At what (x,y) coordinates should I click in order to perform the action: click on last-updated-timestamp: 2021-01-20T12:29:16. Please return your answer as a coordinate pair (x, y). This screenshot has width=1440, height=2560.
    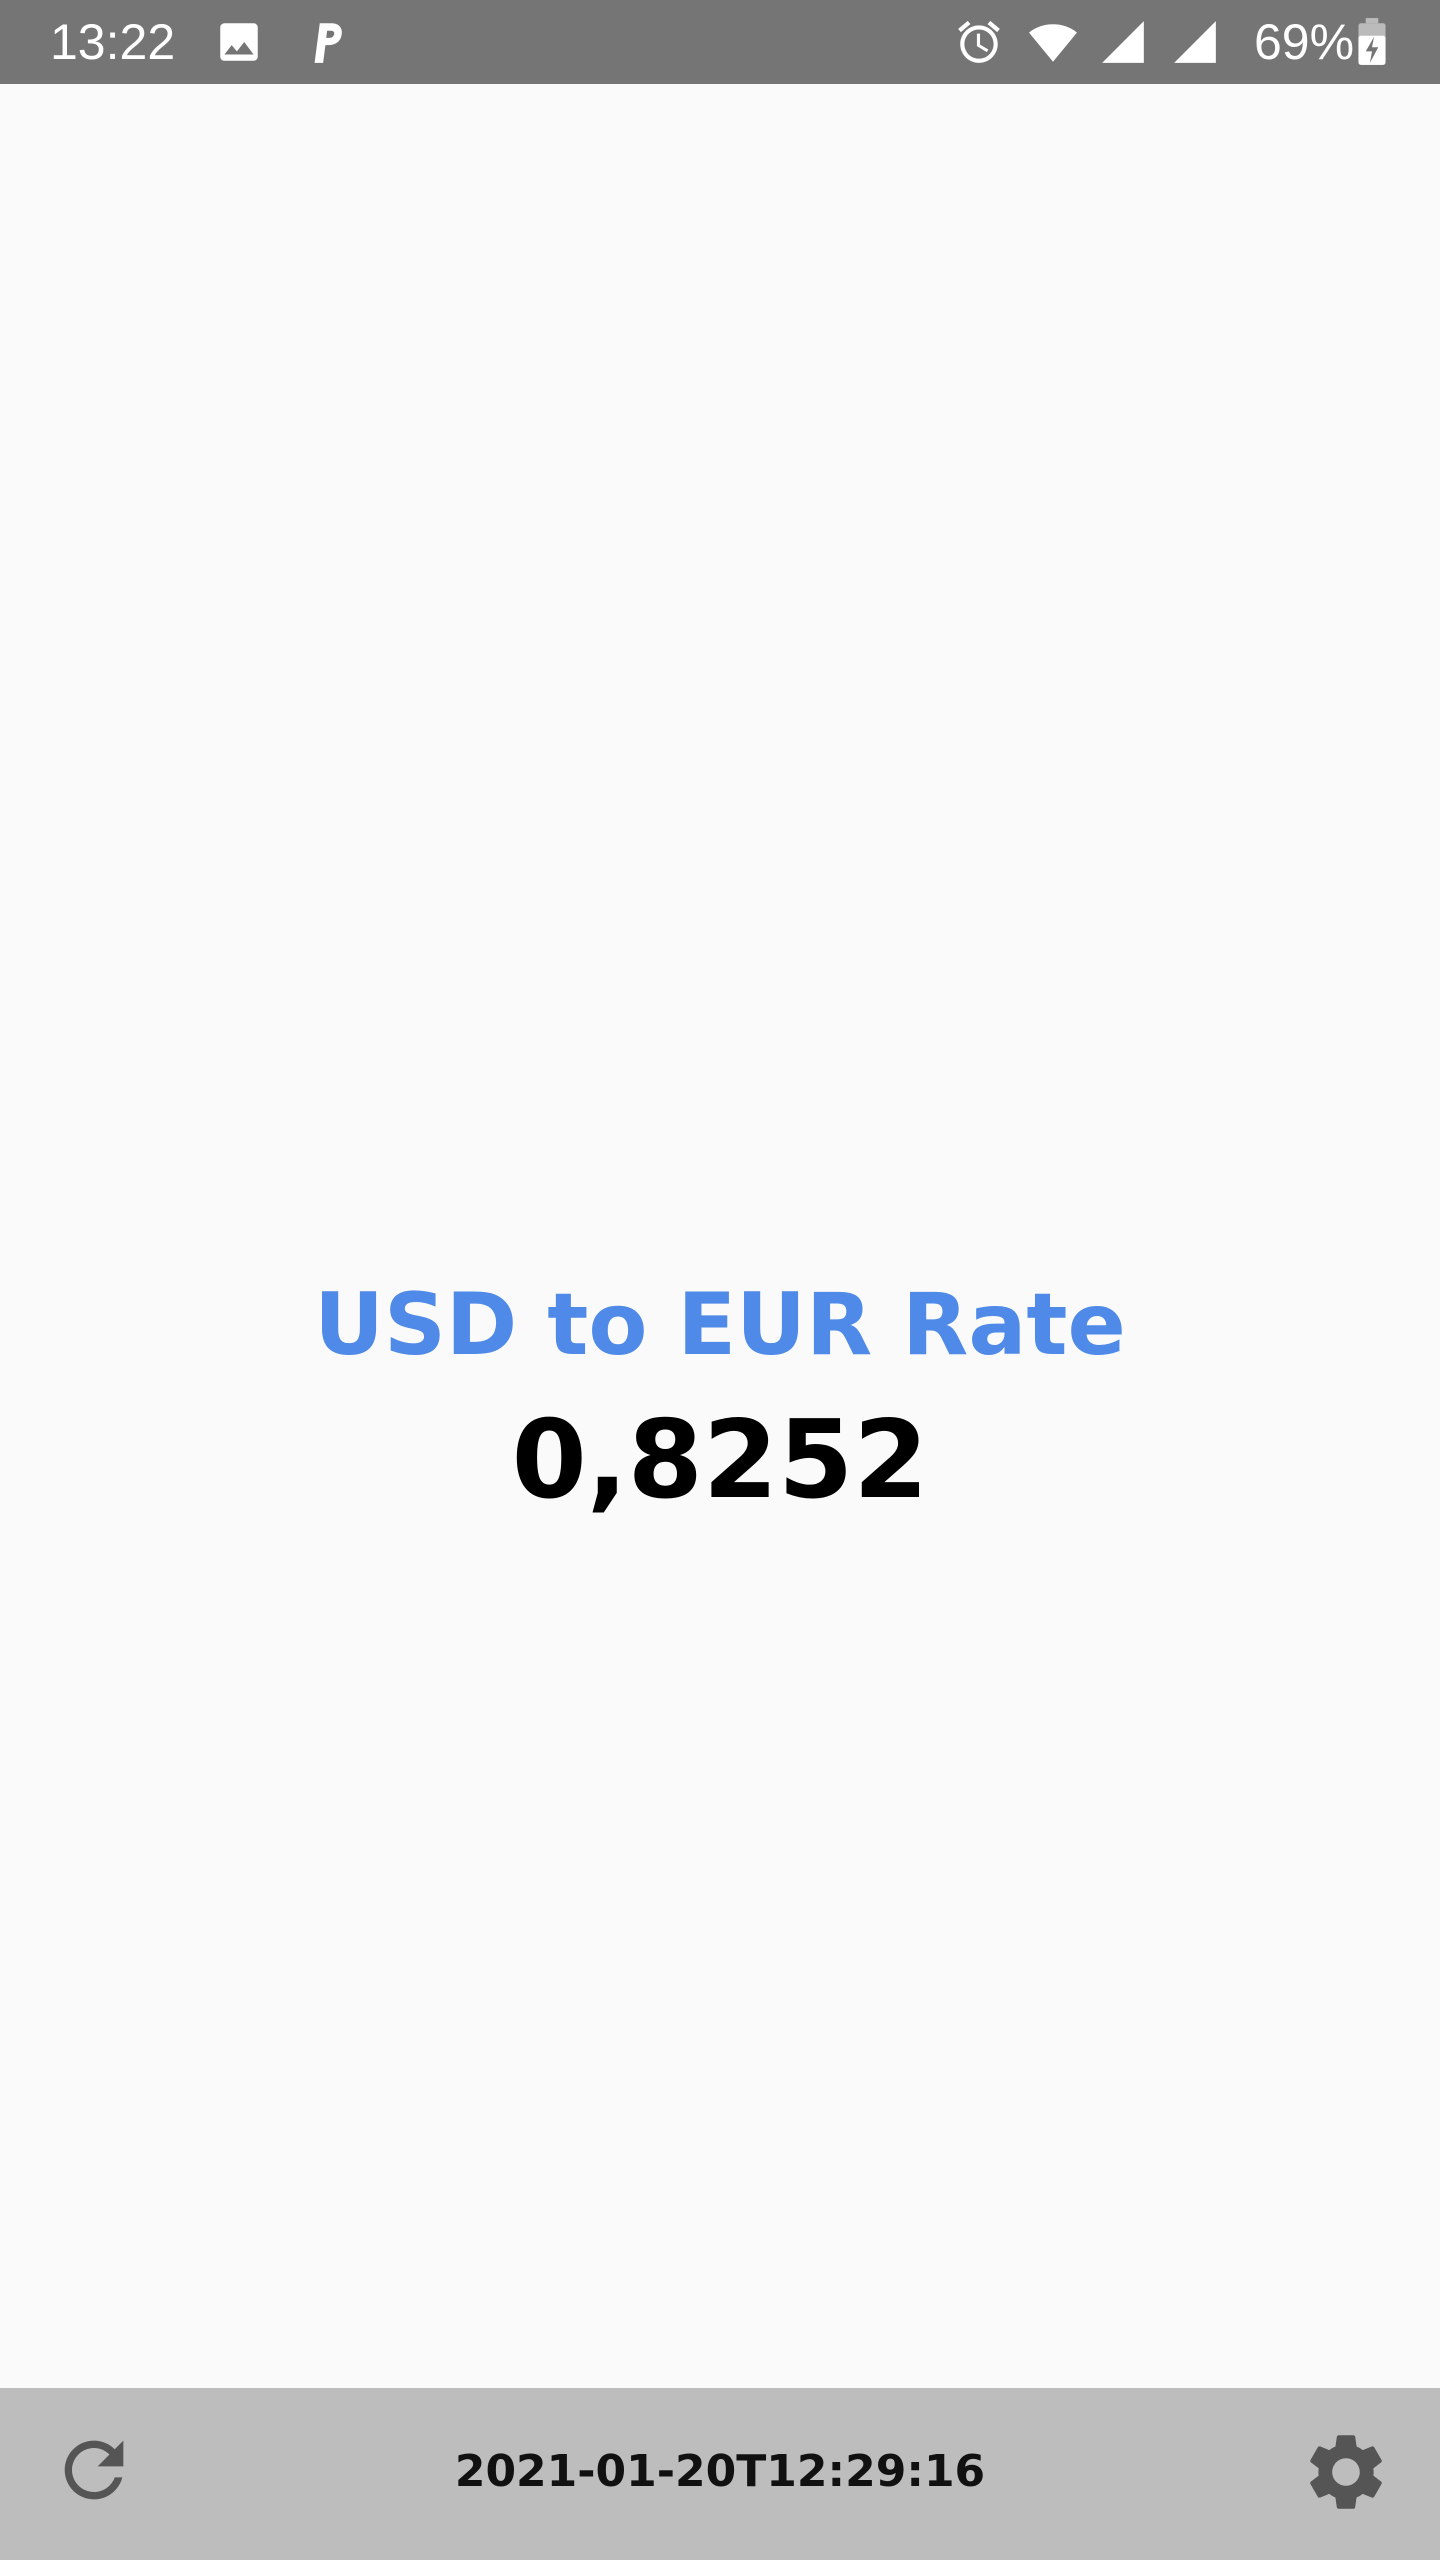
    Looking at the image, I should click on (720, 2471).